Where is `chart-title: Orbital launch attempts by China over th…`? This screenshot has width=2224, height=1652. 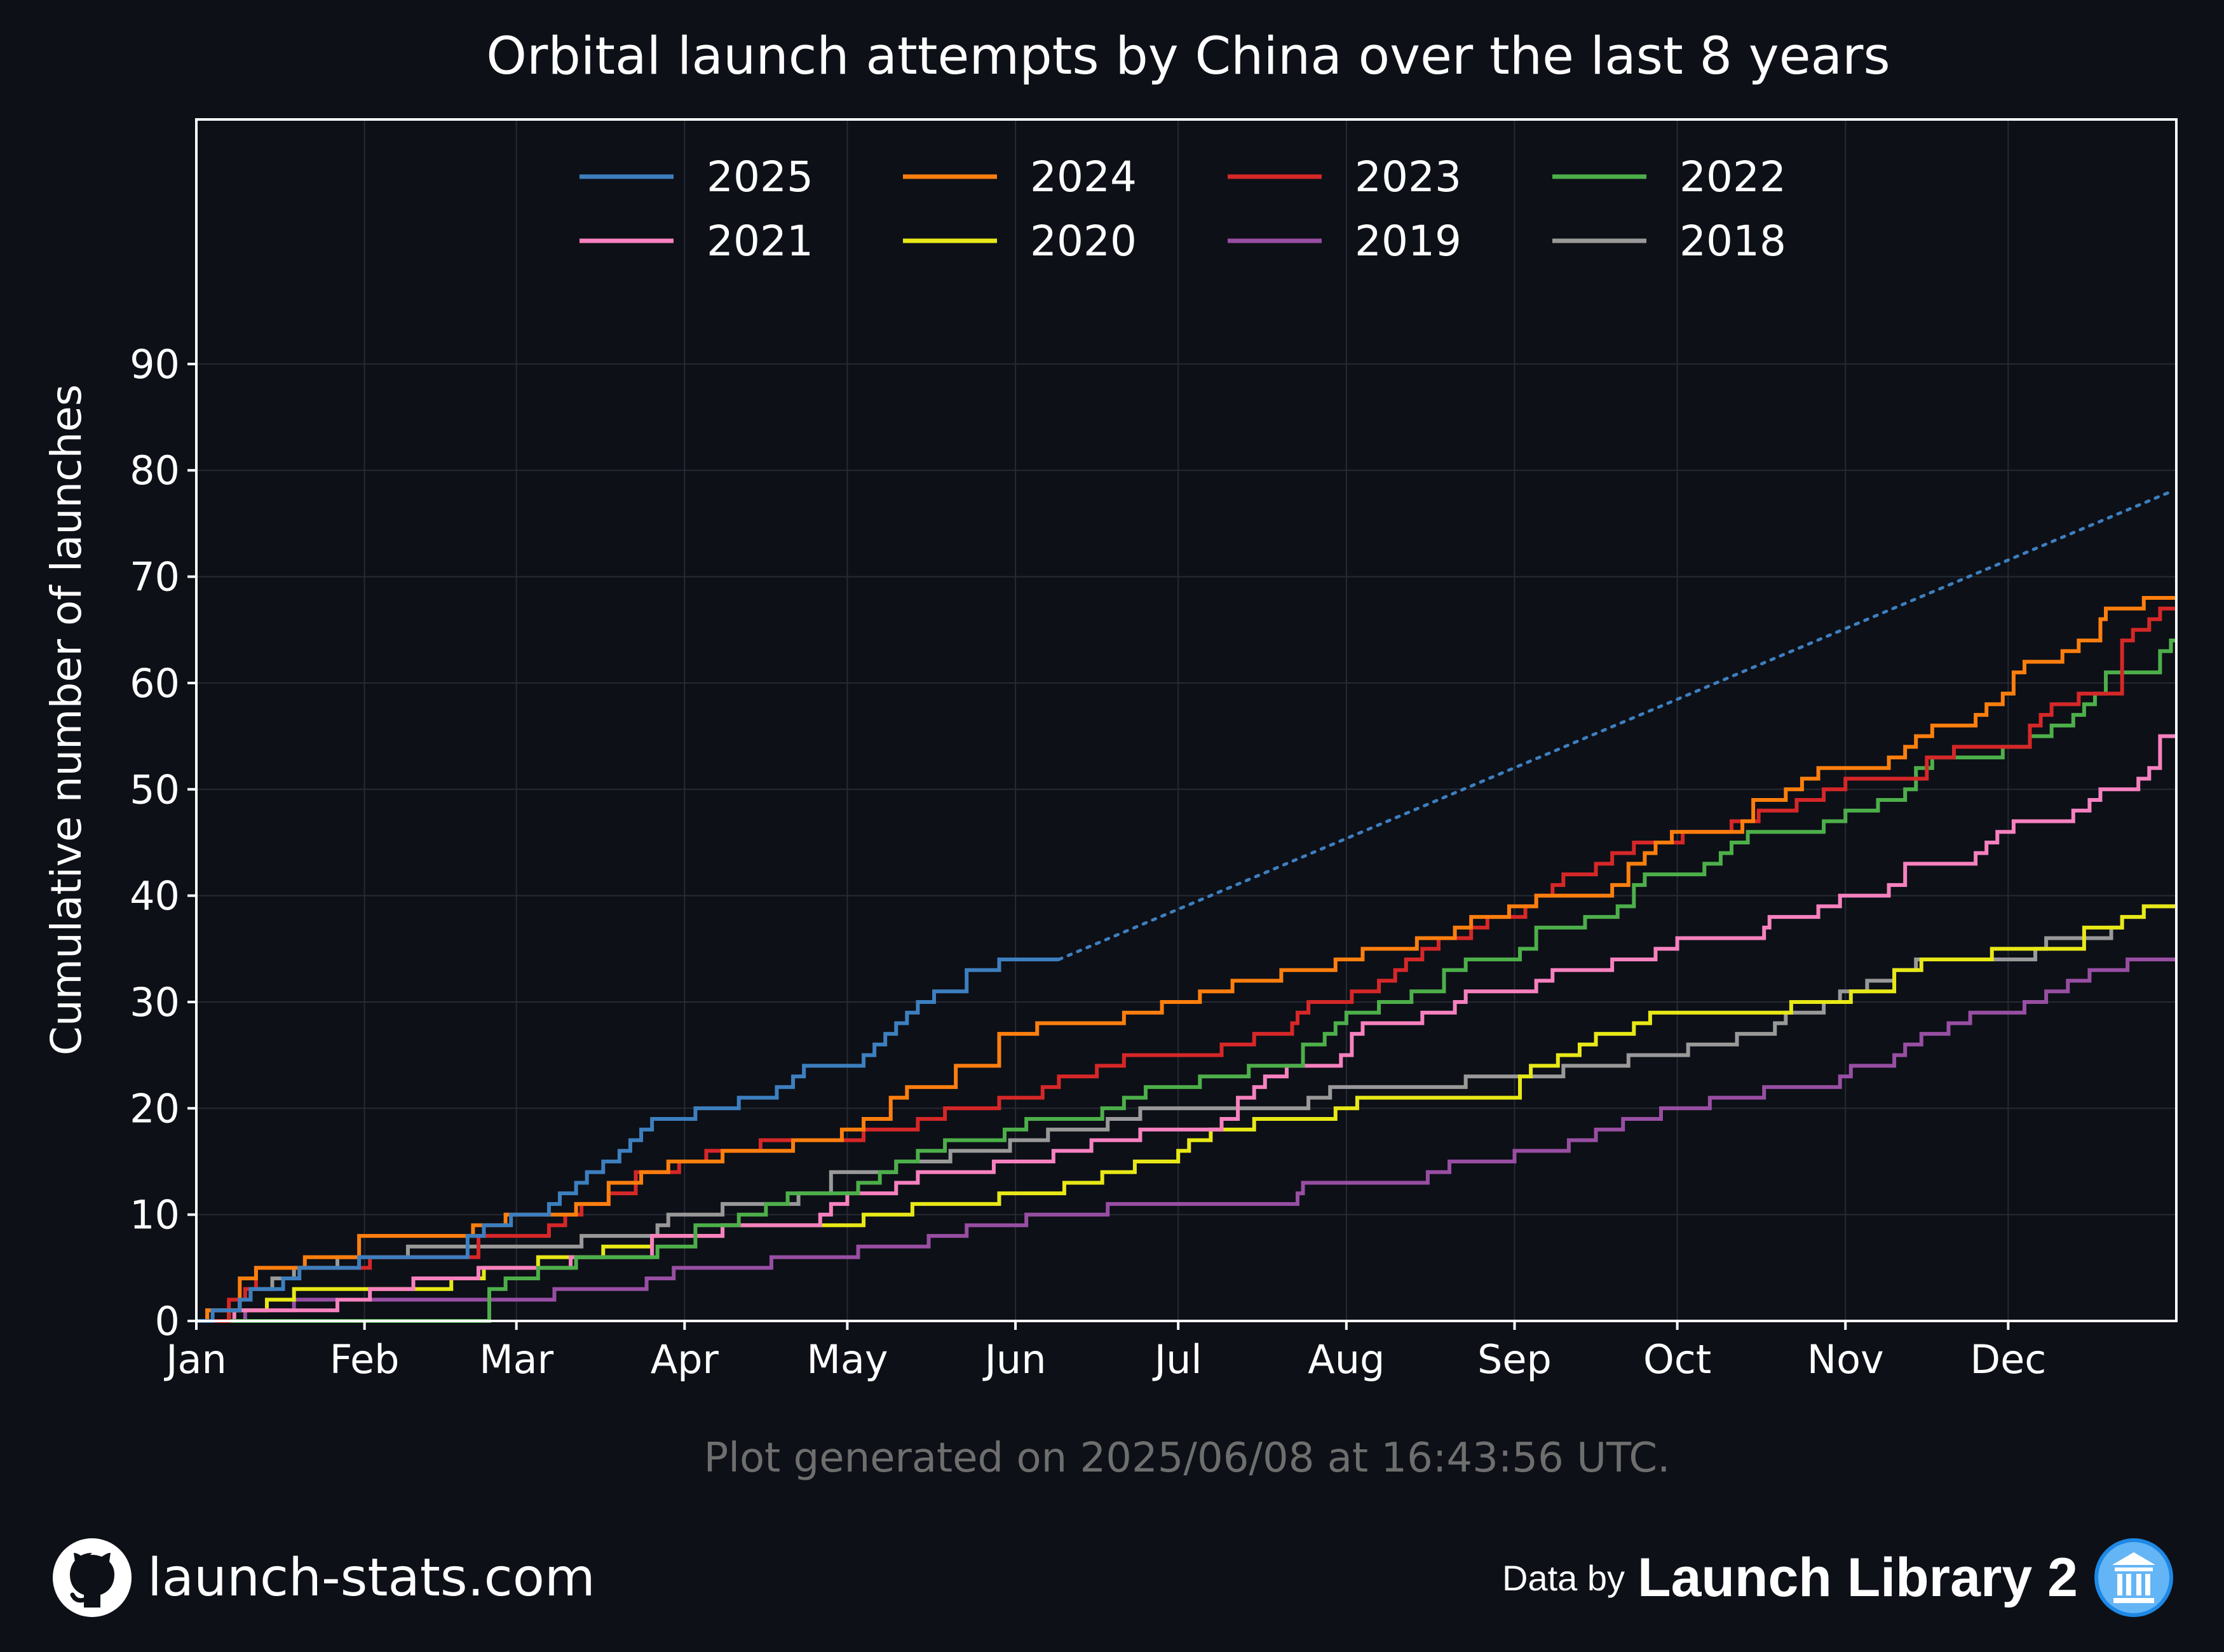
chart-title: Orbital launch attempts by China over th… is located at coordinates (1188, 57).